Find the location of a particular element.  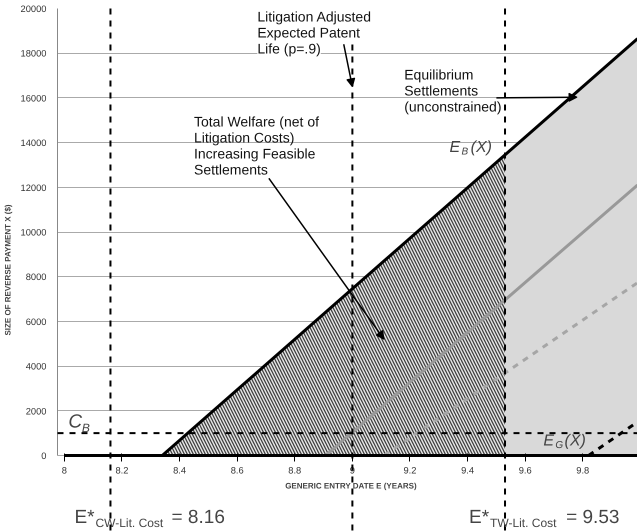

y-tick-label: 4000 is located at coordinates (36, 367).